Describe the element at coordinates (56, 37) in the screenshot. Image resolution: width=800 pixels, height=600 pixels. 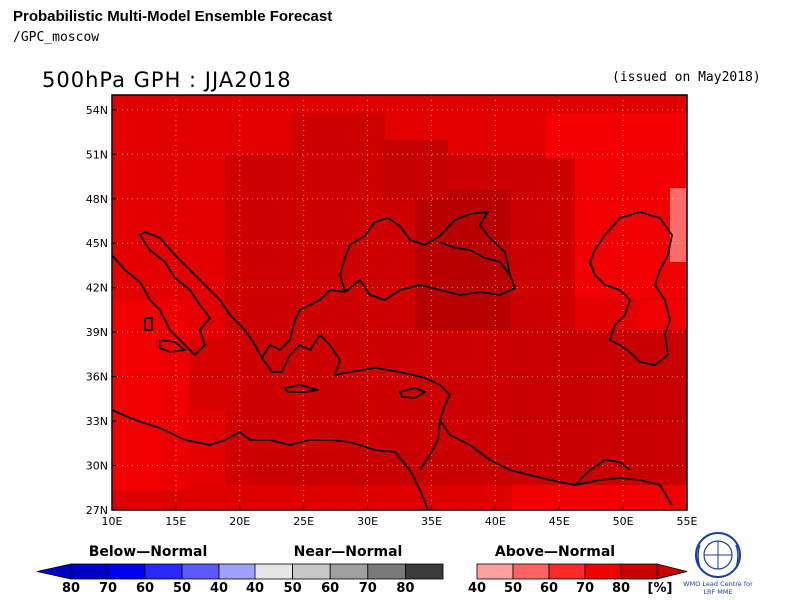
I see `source-subtitle: /GPC_moscow` at that location.